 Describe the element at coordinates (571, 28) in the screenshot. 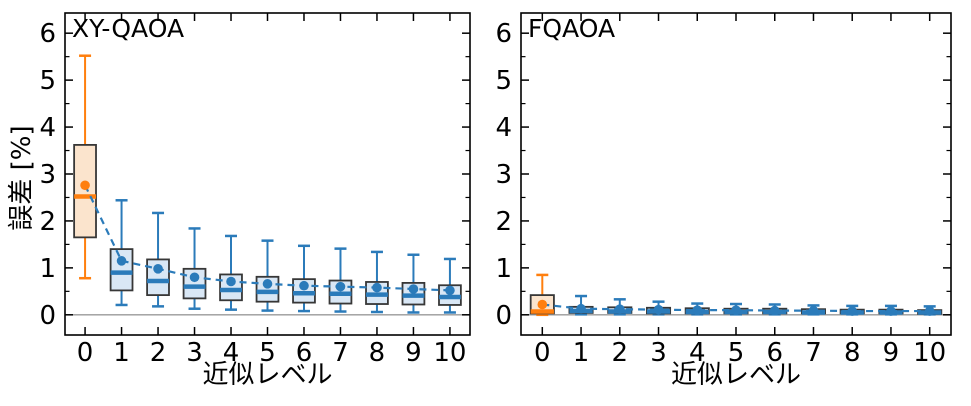

I see `panel-title: FQAOA` at that location.